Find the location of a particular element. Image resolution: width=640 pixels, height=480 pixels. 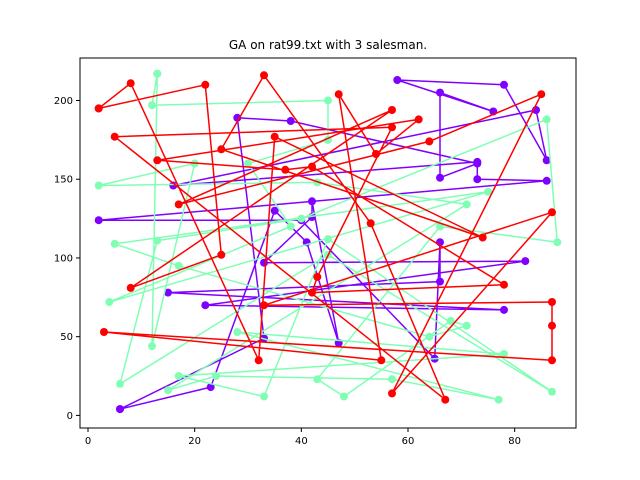

y-tick-label-200: 200 is located at coordinates (63, 101).